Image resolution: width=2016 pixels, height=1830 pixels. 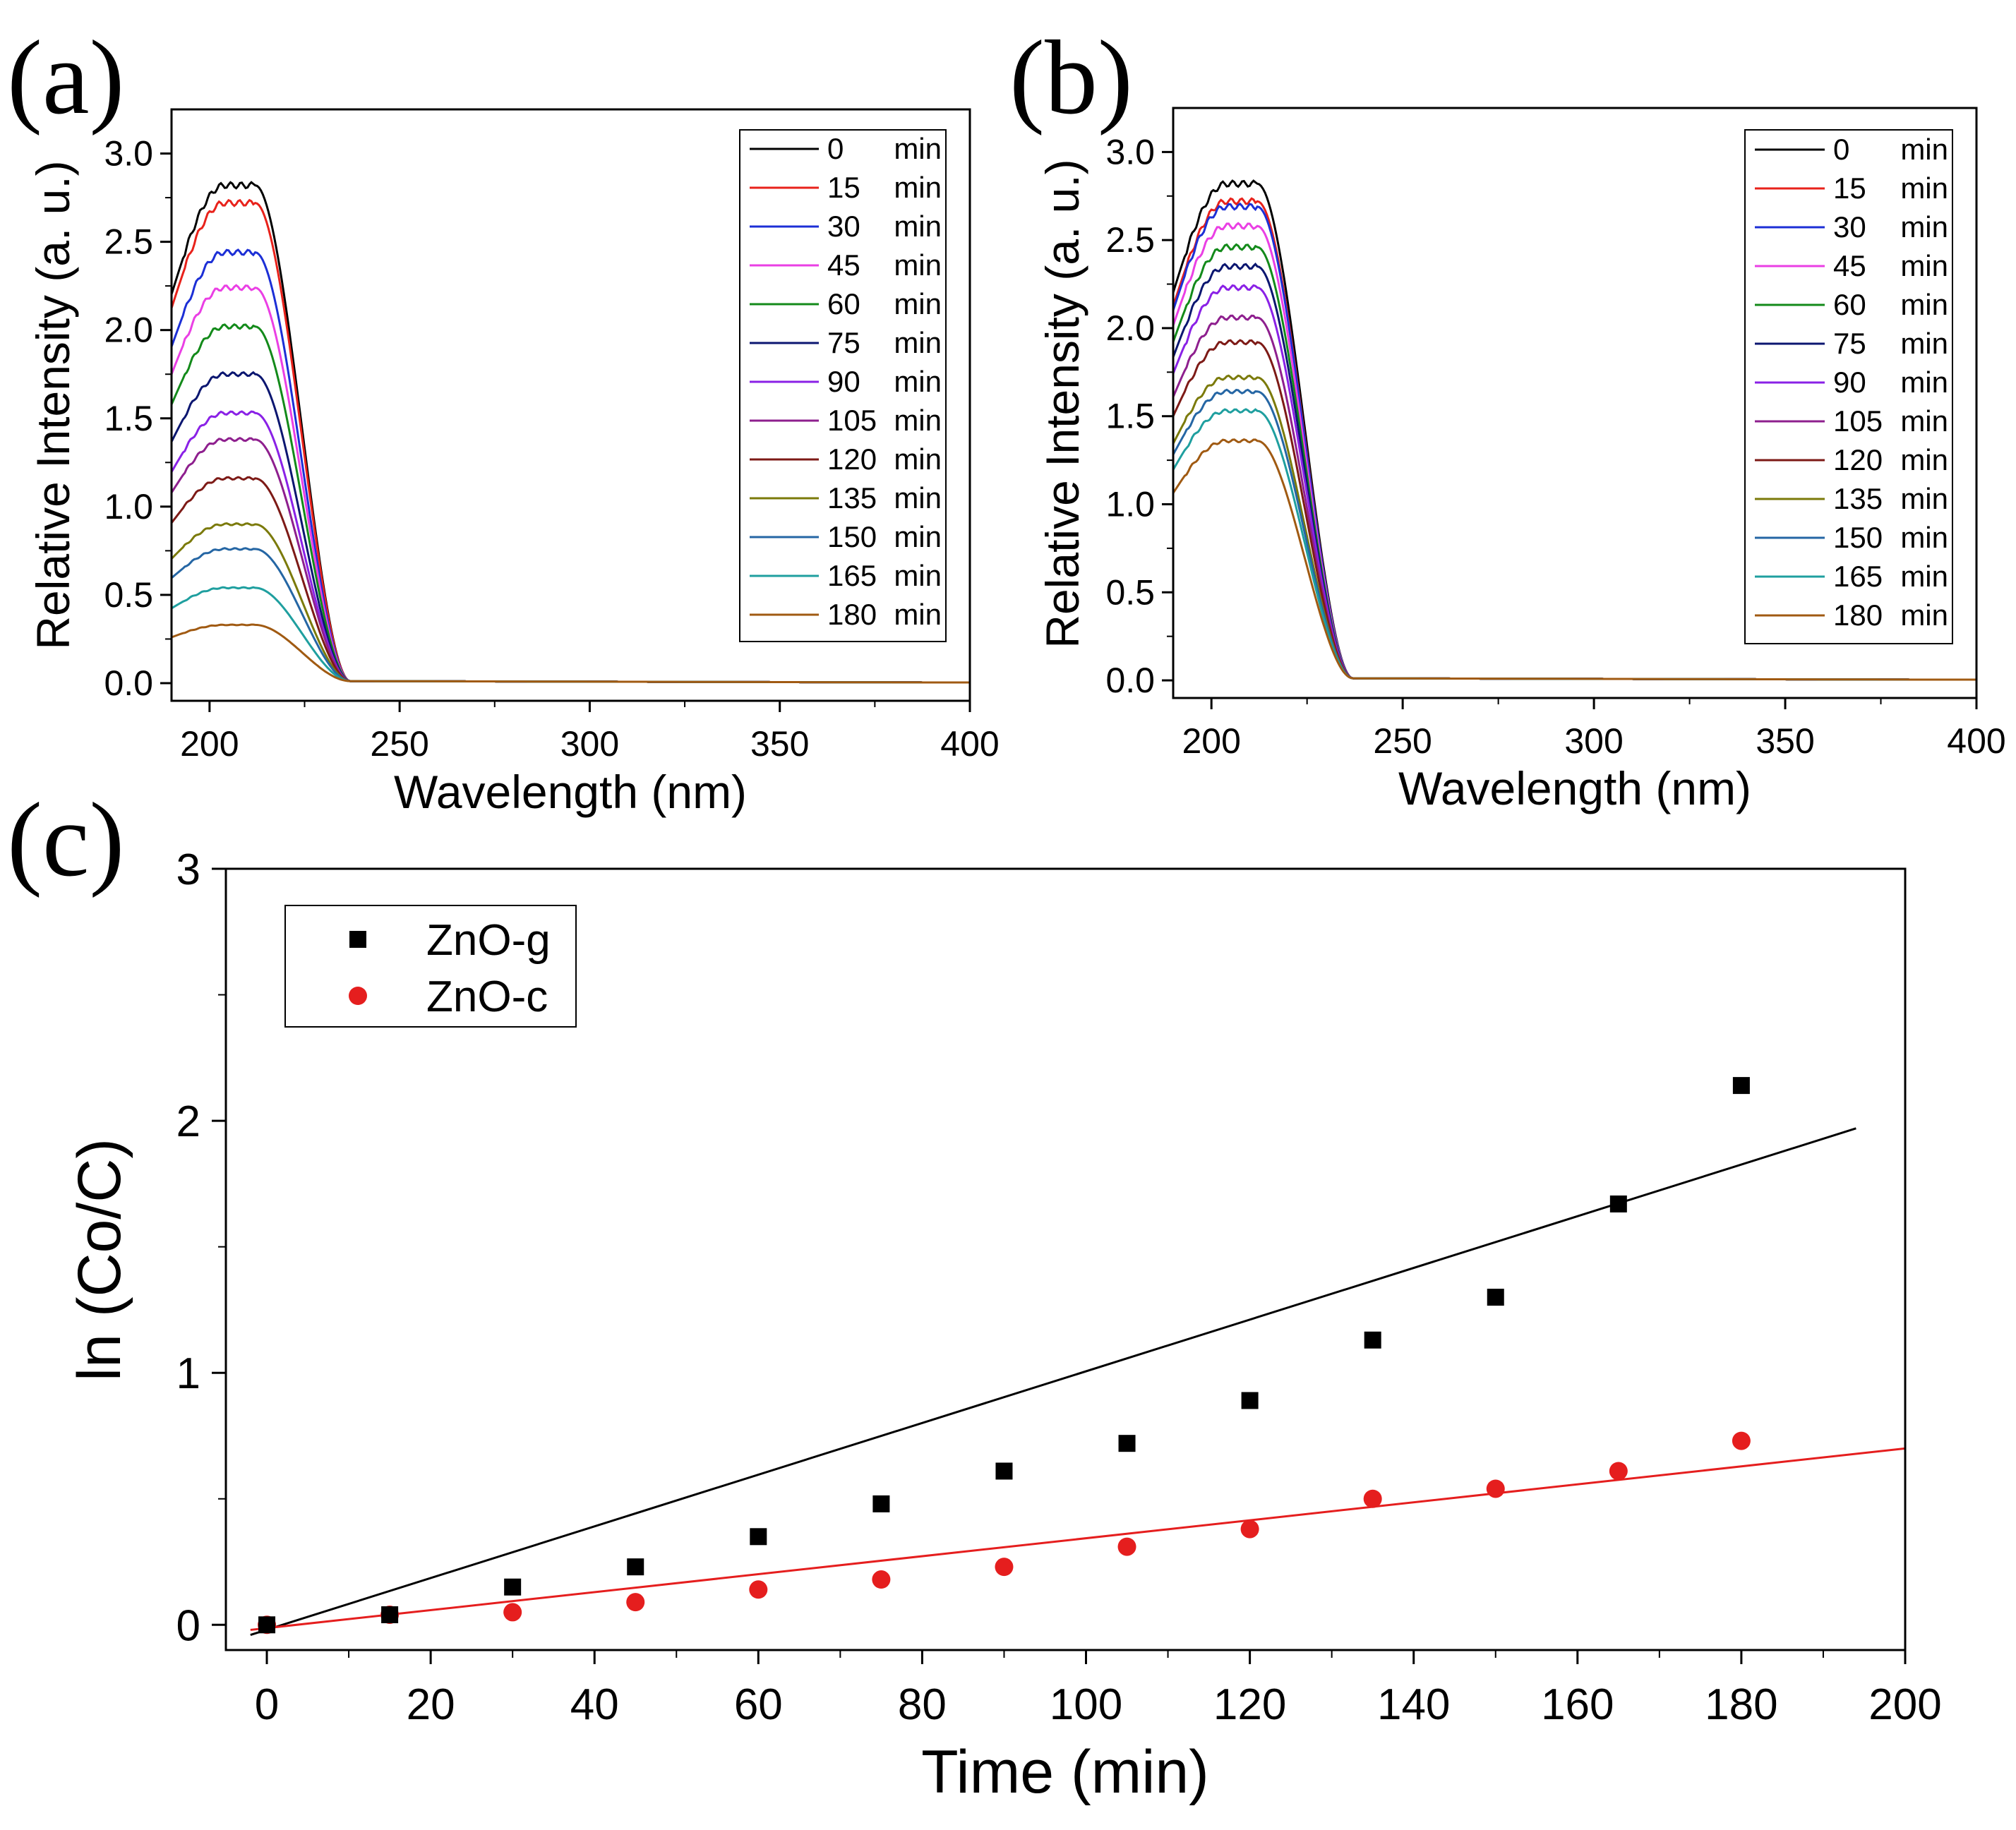 I want to click on y-tick-label: 1.0, so click(x=129, y=506).